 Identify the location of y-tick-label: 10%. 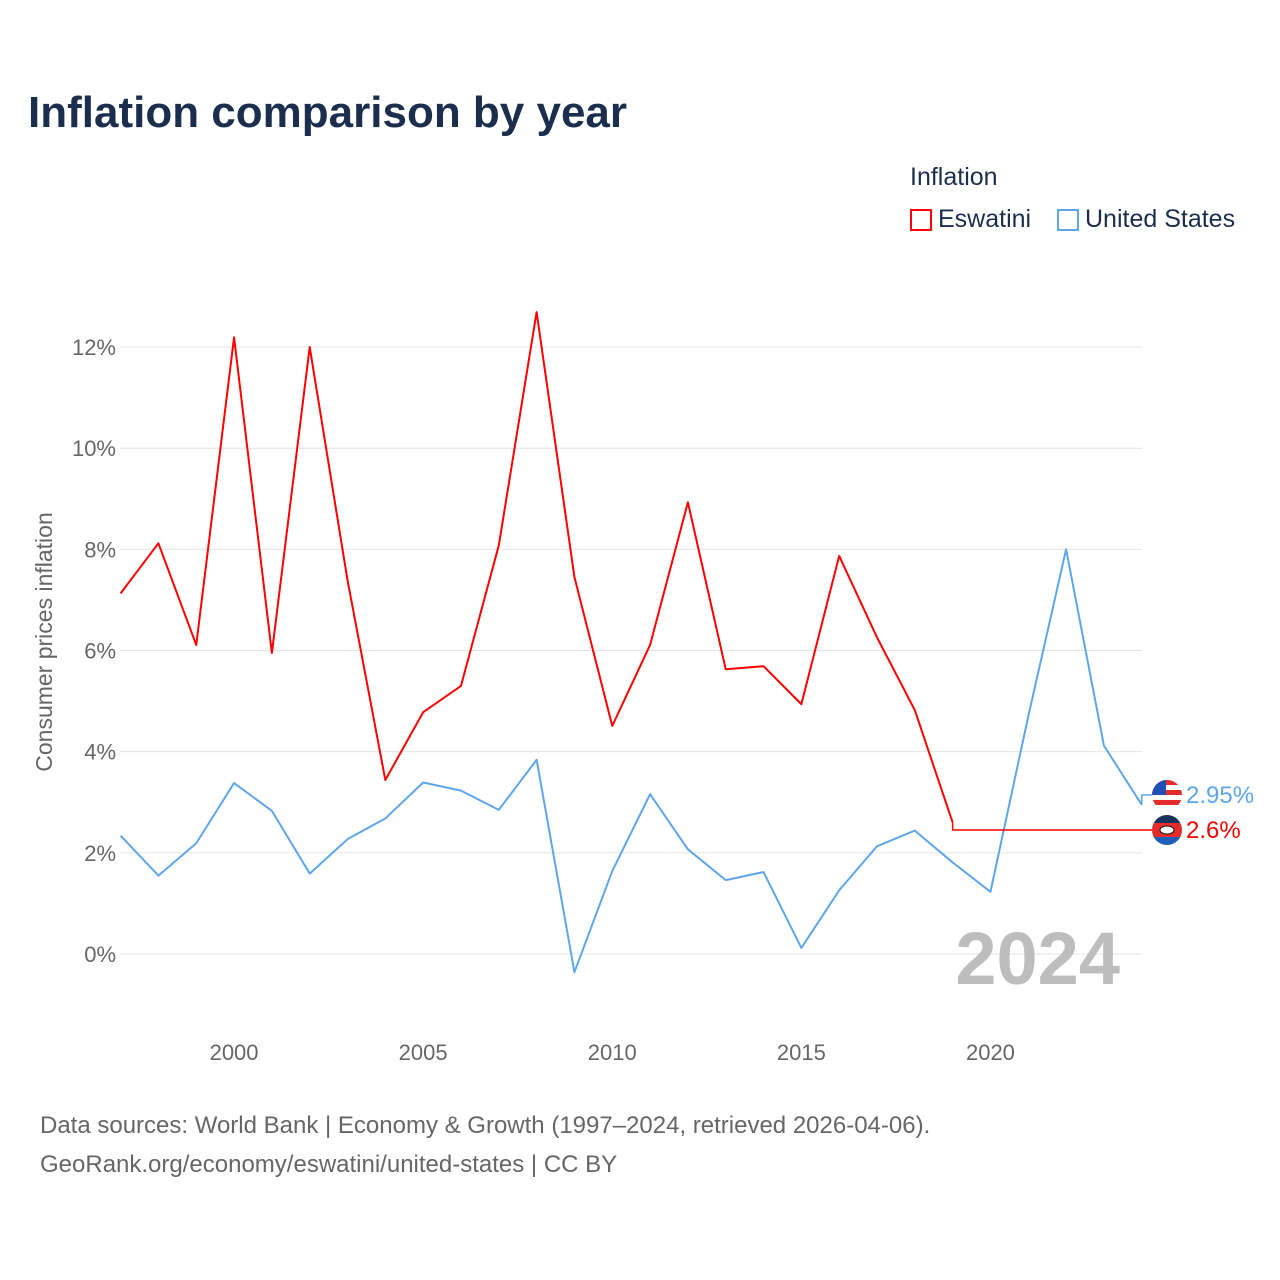
(94, 448).